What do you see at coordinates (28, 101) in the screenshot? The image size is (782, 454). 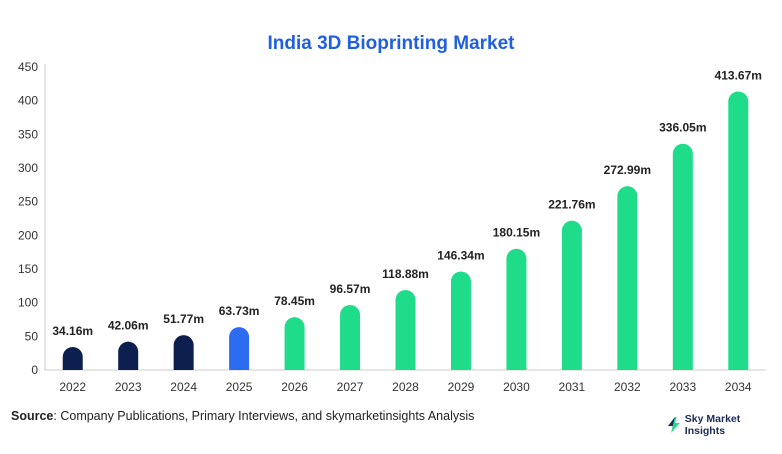 I see `y-tick-label: 400` at bounding box center [28, 101].